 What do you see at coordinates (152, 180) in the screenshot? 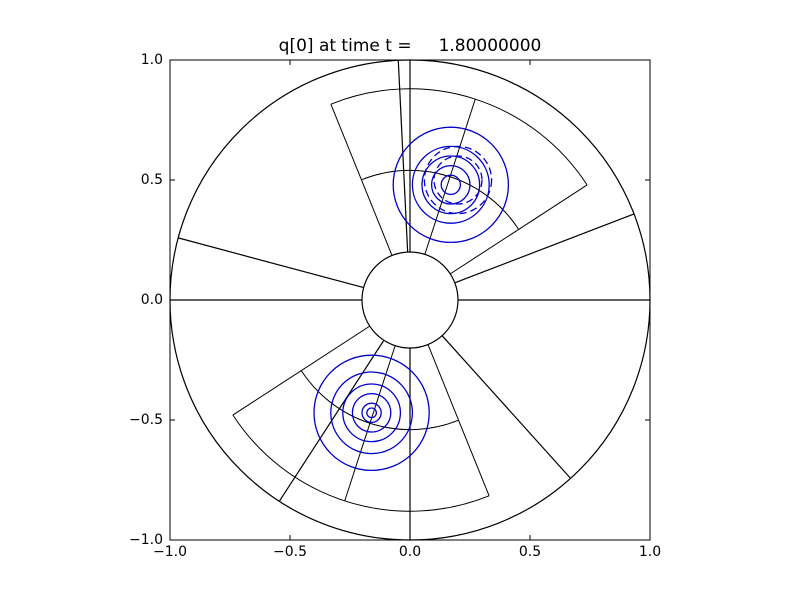
I see `y-tick-label: 0.5` at bounding box center [152, 180].